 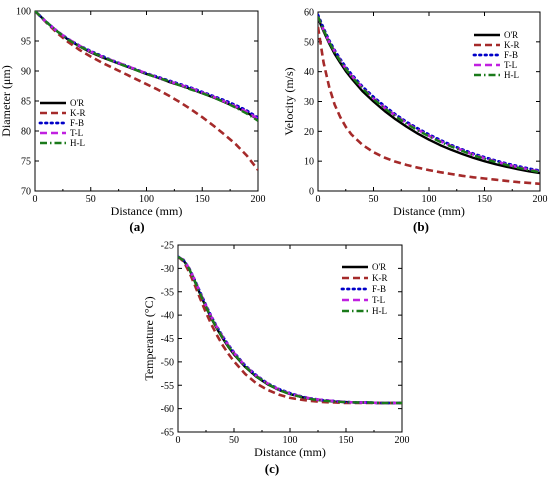 What do you see at coordinates (149, 338) in the screenshot?
I see `y-axis-label: Temperature (°C)` at bounding box center [149, 338].